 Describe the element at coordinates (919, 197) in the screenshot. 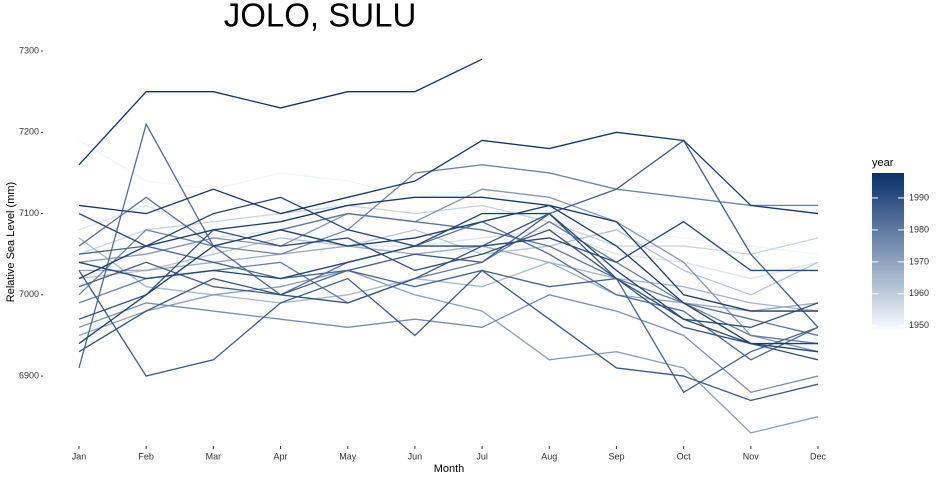

I see `colorbar-tick-label: 1990` at that location.